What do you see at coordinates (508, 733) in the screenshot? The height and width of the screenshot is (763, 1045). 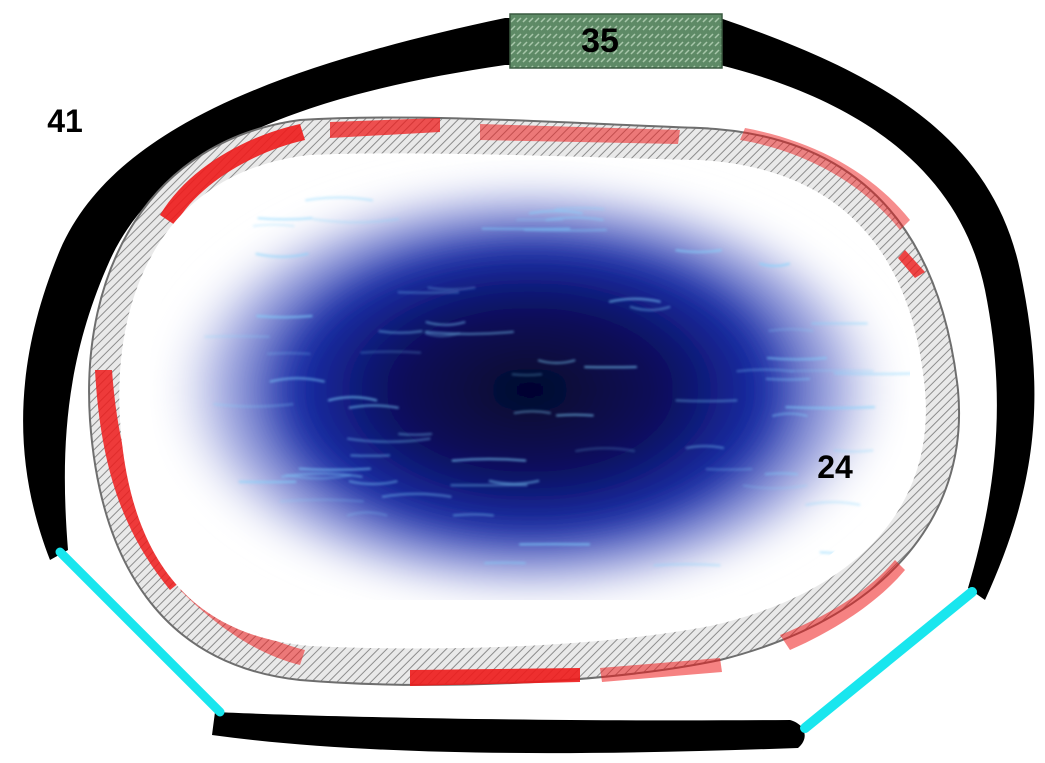 I see `outer-wall-bottom` at bounding box center [508, 733].